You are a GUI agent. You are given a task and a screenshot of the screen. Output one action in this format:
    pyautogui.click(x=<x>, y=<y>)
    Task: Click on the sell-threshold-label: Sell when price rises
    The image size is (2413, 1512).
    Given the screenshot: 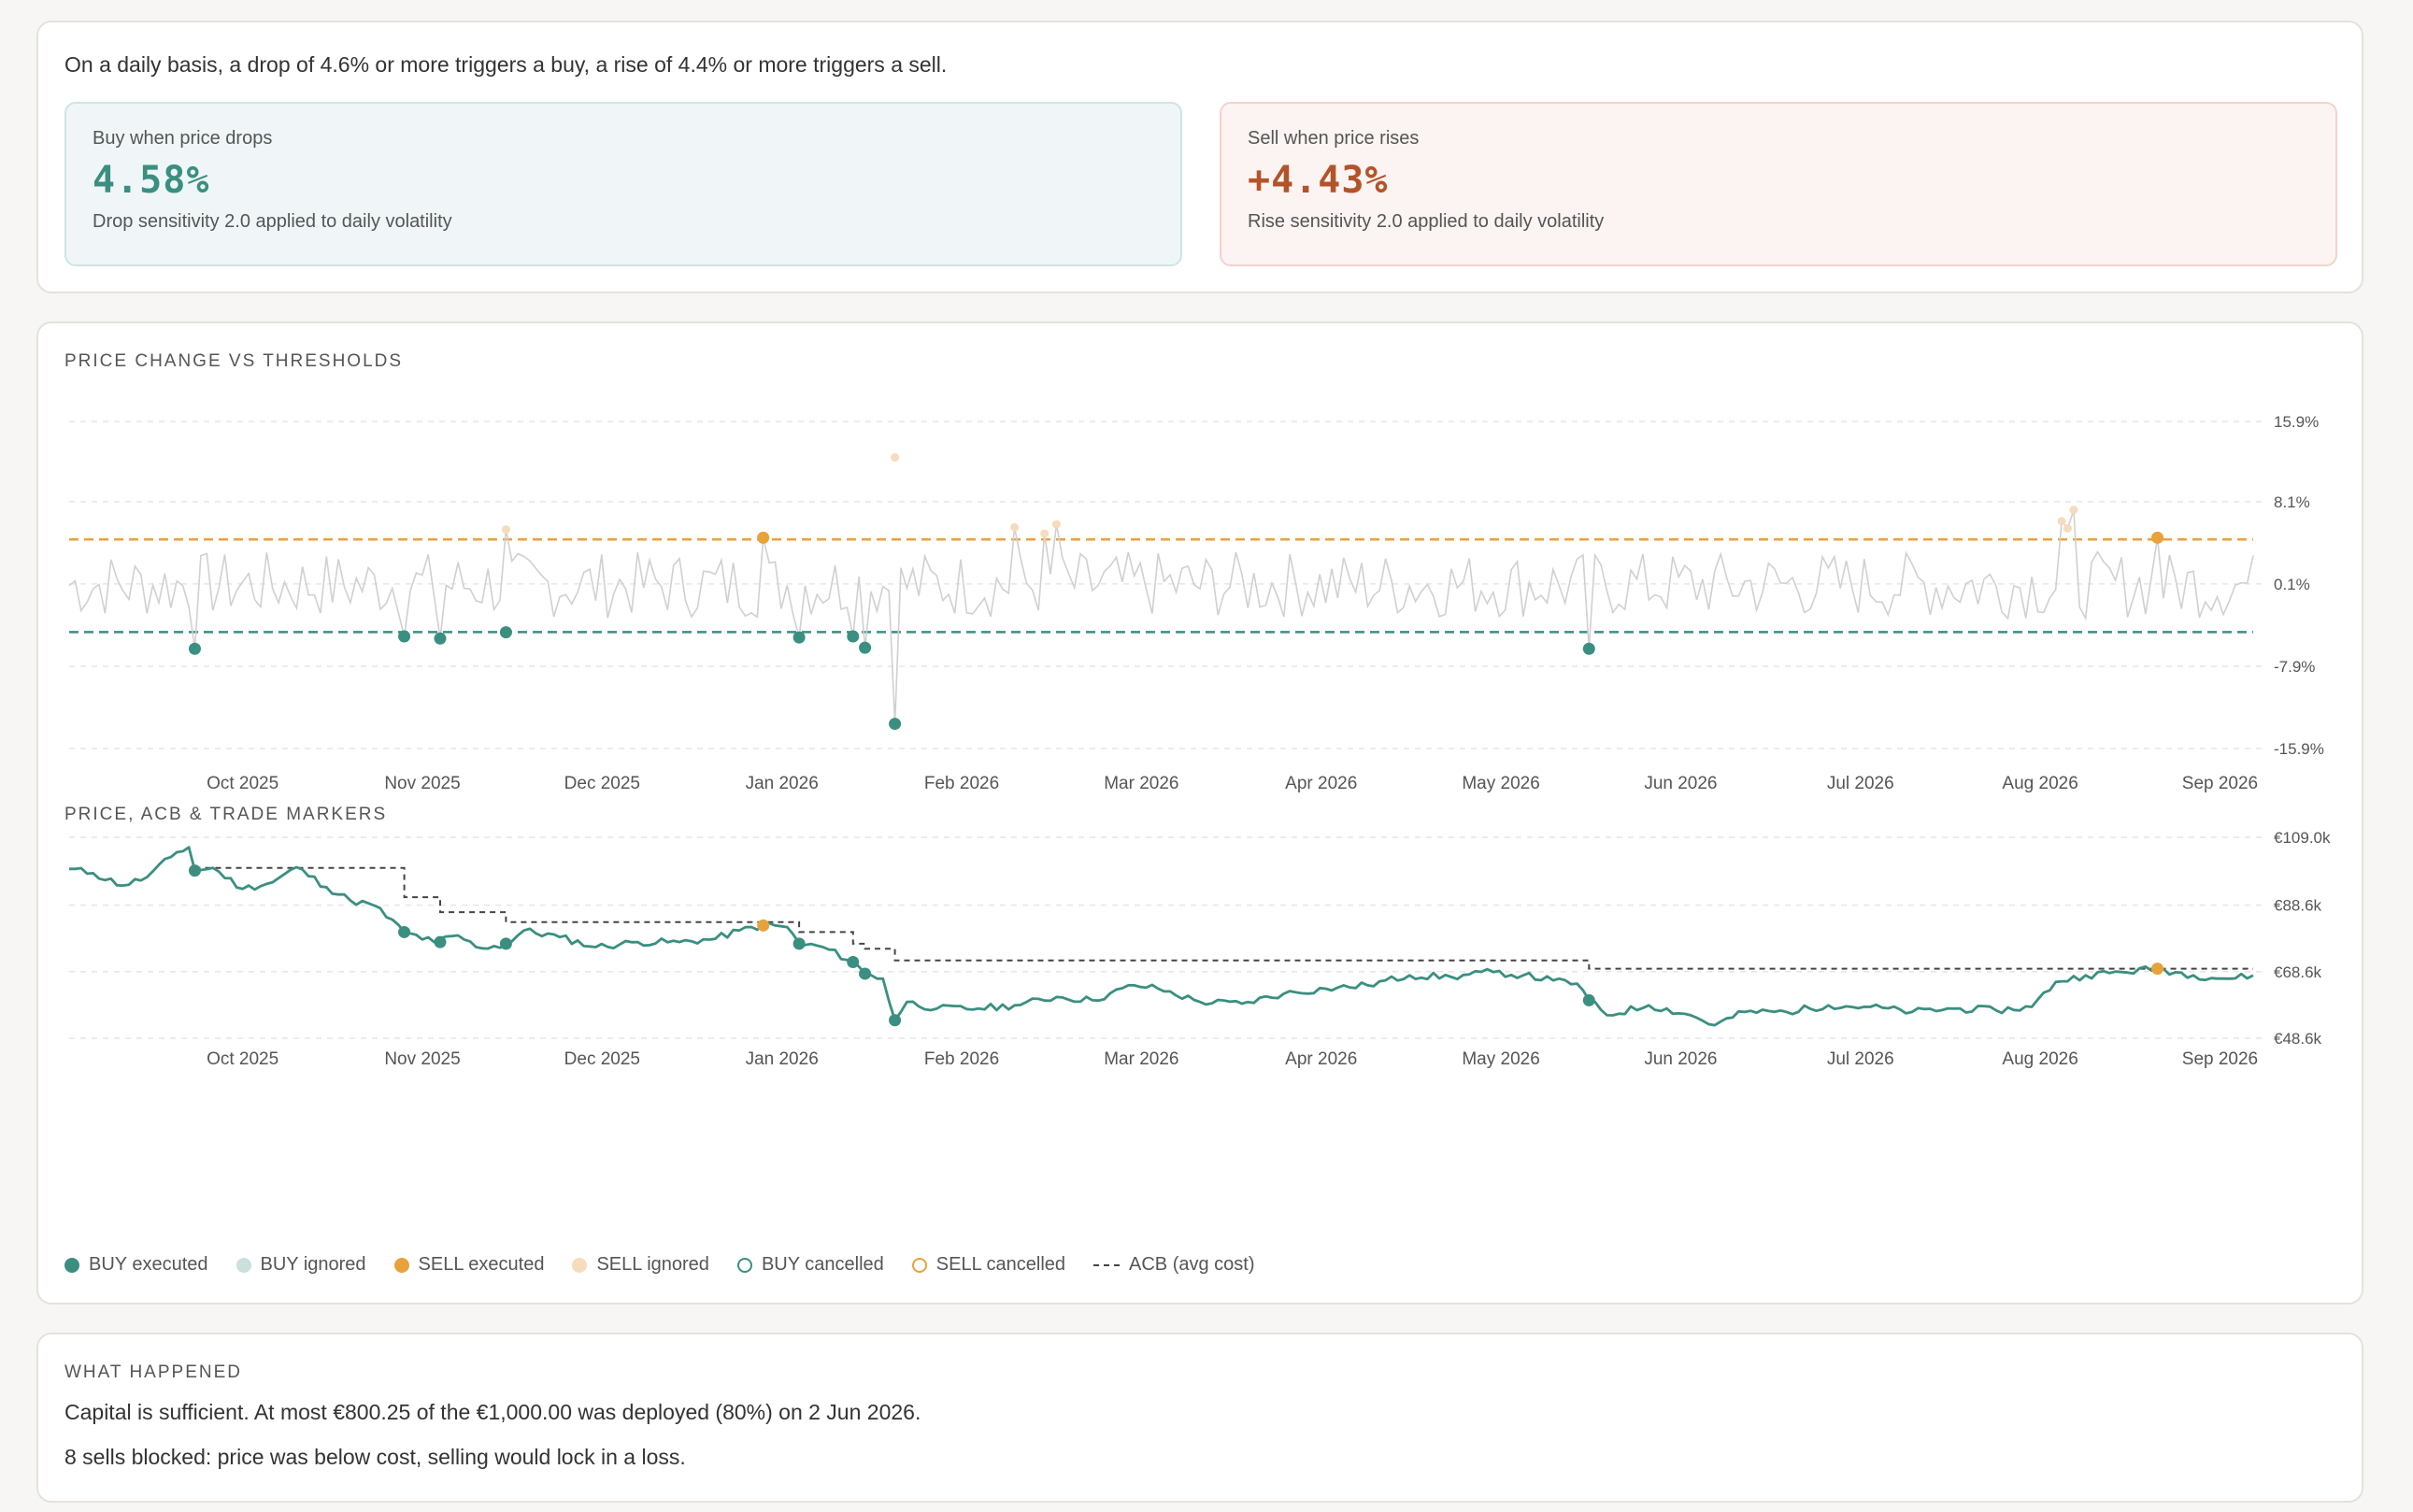 What is the action you would take?
    pyautogui.click(x=1334, y=138)
    